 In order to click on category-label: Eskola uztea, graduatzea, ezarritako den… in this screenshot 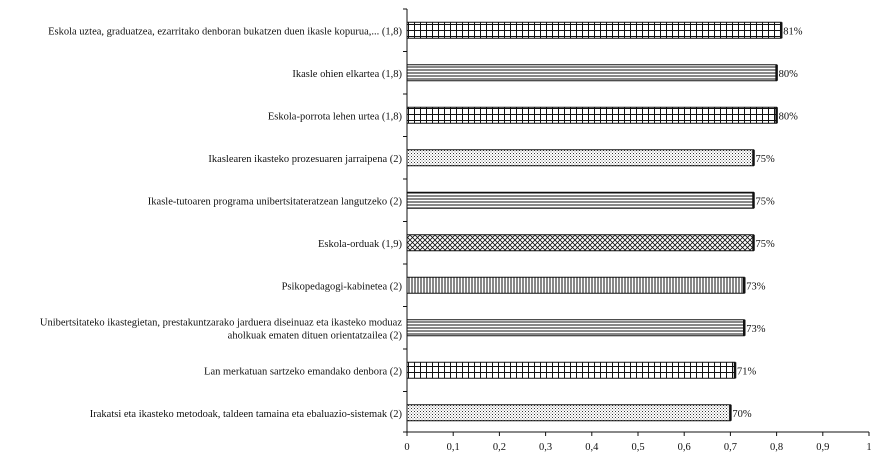, I will do `click(225, 31)`.